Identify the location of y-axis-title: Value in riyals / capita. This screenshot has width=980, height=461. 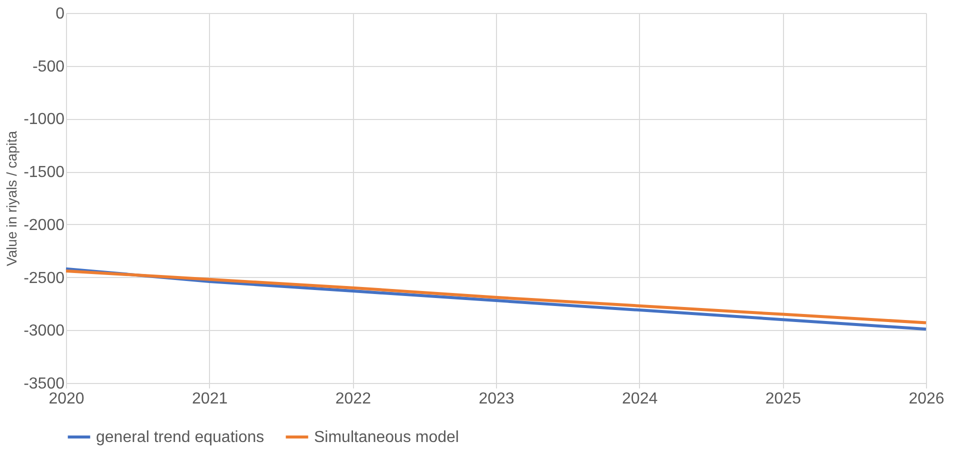
(12, 198).